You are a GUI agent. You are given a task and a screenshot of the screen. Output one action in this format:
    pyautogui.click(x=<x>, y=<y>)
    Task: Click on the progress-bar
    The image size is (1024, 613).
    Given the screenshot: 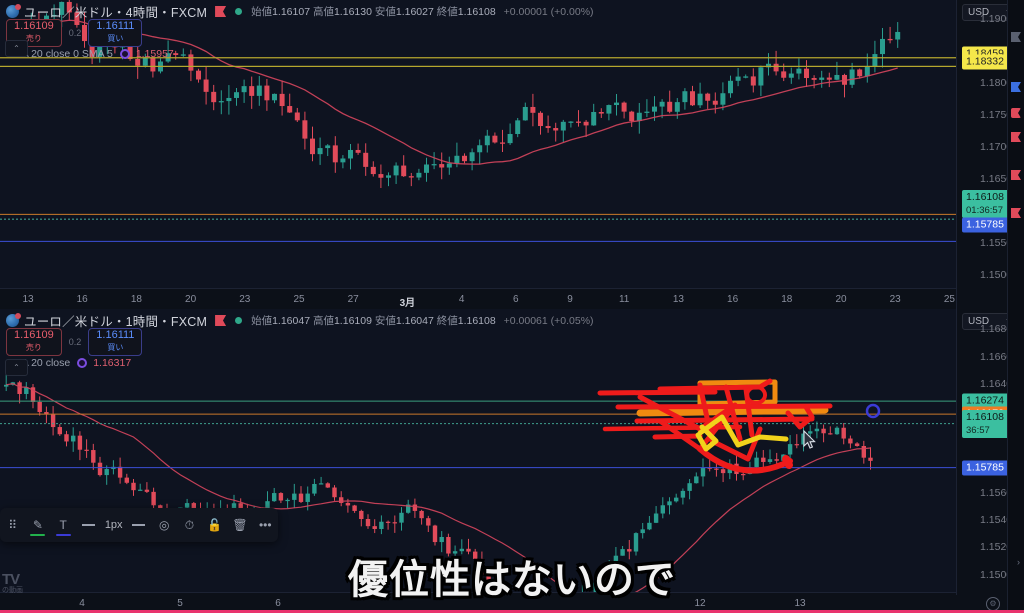 What is the action you would take?
    pyautogui.click(x=512, y=611)
    